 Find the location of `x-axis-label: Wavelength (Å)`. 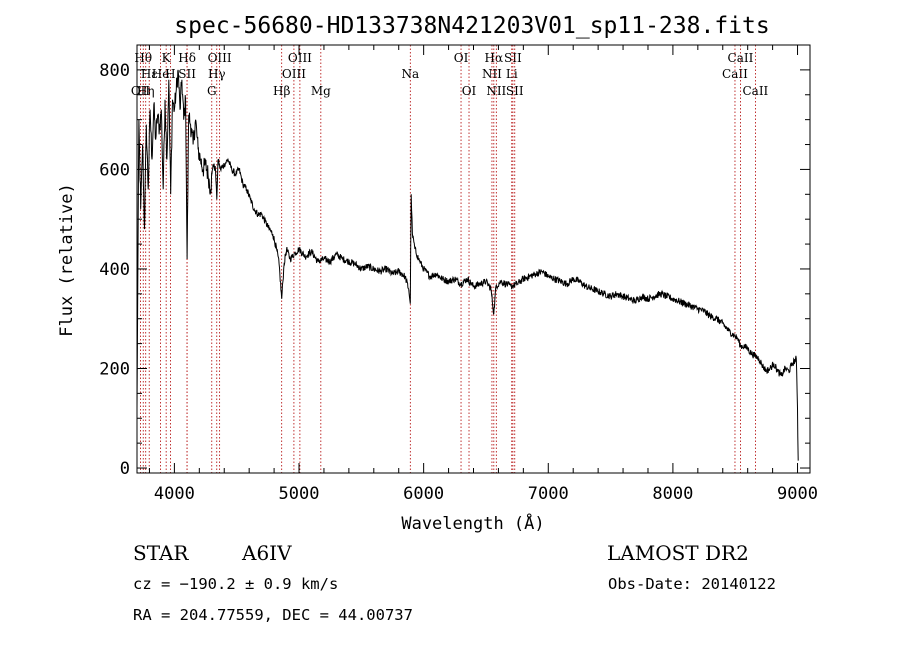

x-axis-label: Wavelength (Å) is located at coordinates (472, 523).